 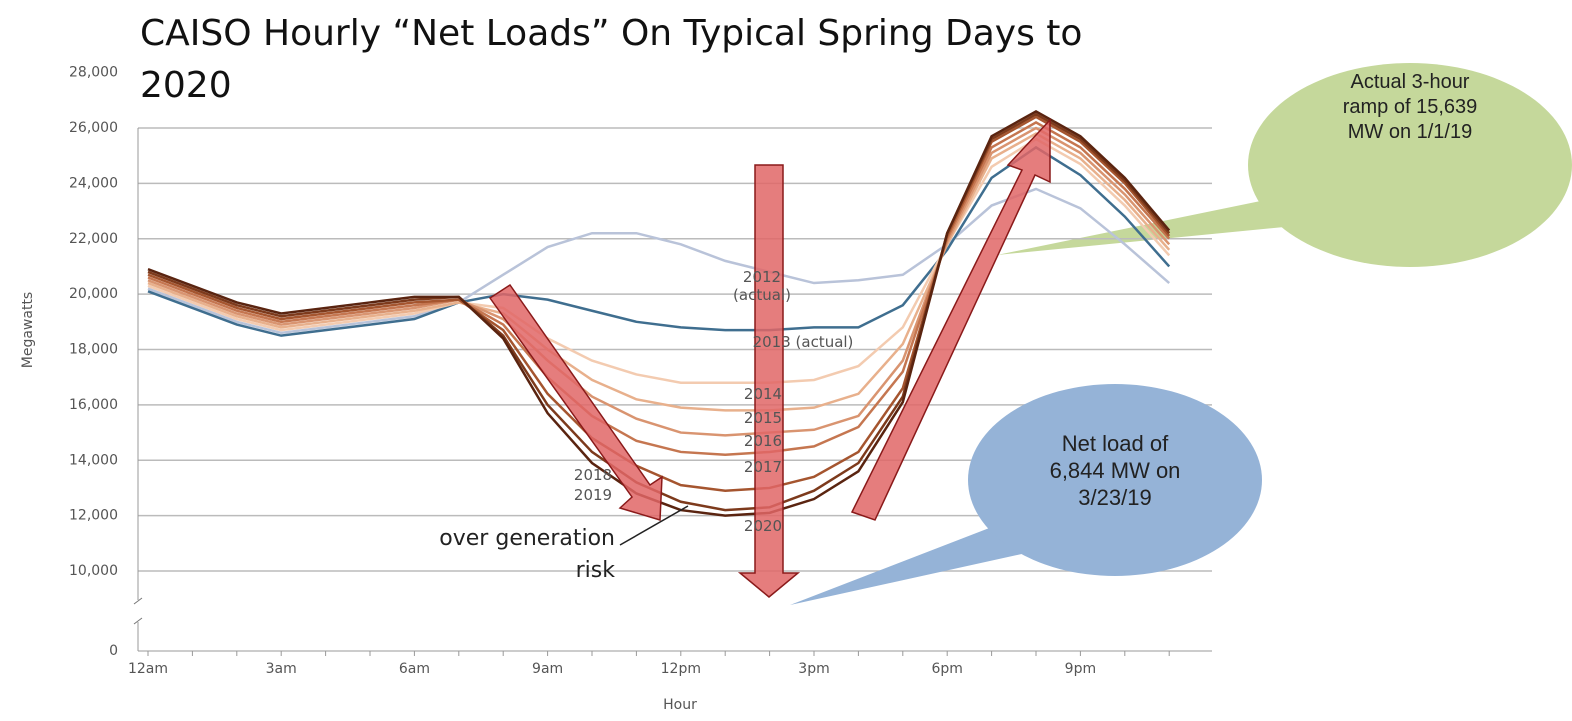 I want to click on series-line, so click(x=659, y=261).